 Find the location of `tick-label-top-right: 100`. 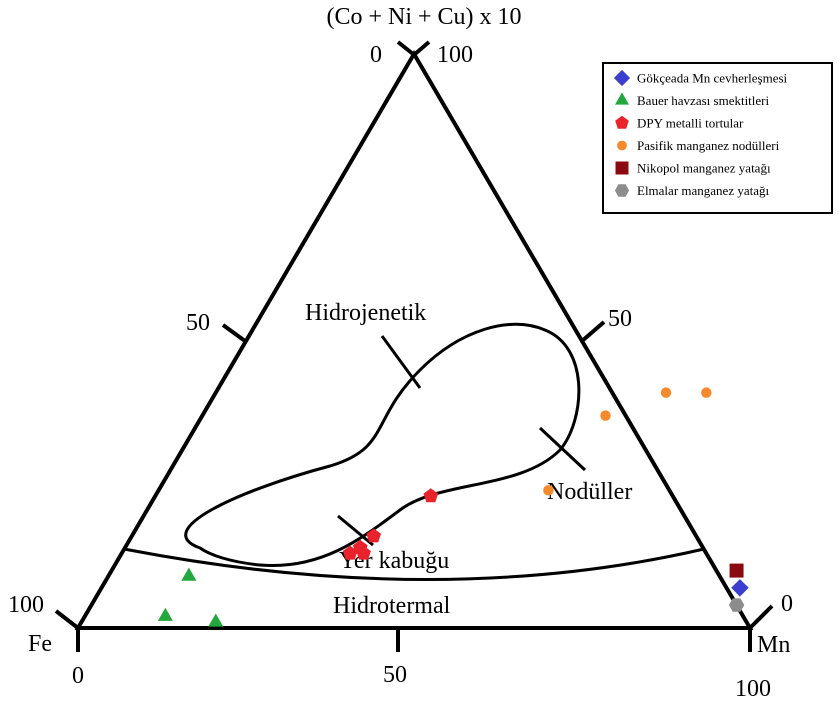

tick-label-top-right: 100 is located at coordinates (455, 55).